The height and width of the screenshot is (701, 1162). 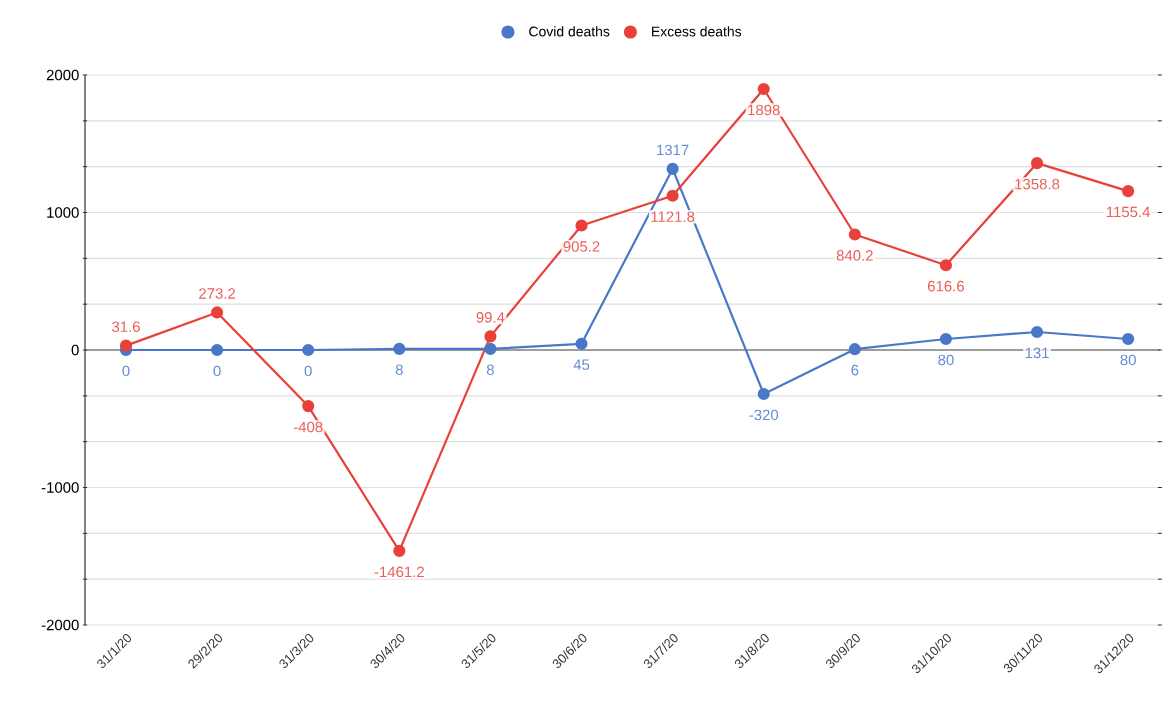 I want to click on data-label: 1155.4, so click(x=1128, y=212).